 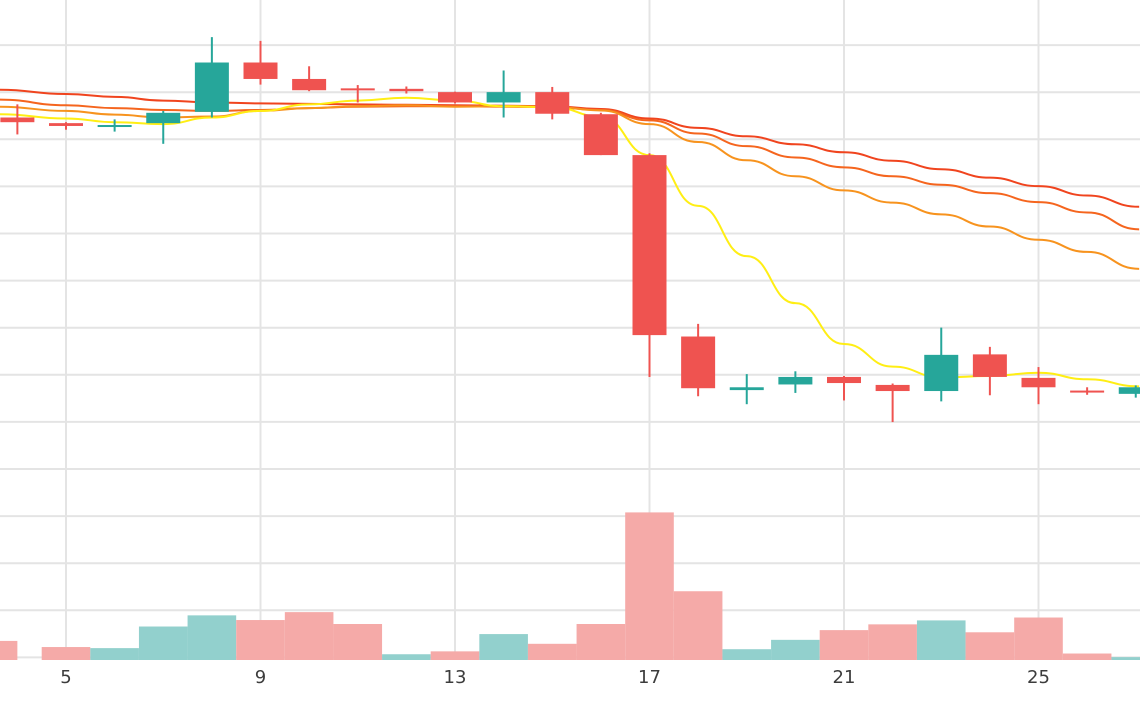 I want to click on x-tick-label: 13, so click(x=455, y=677).